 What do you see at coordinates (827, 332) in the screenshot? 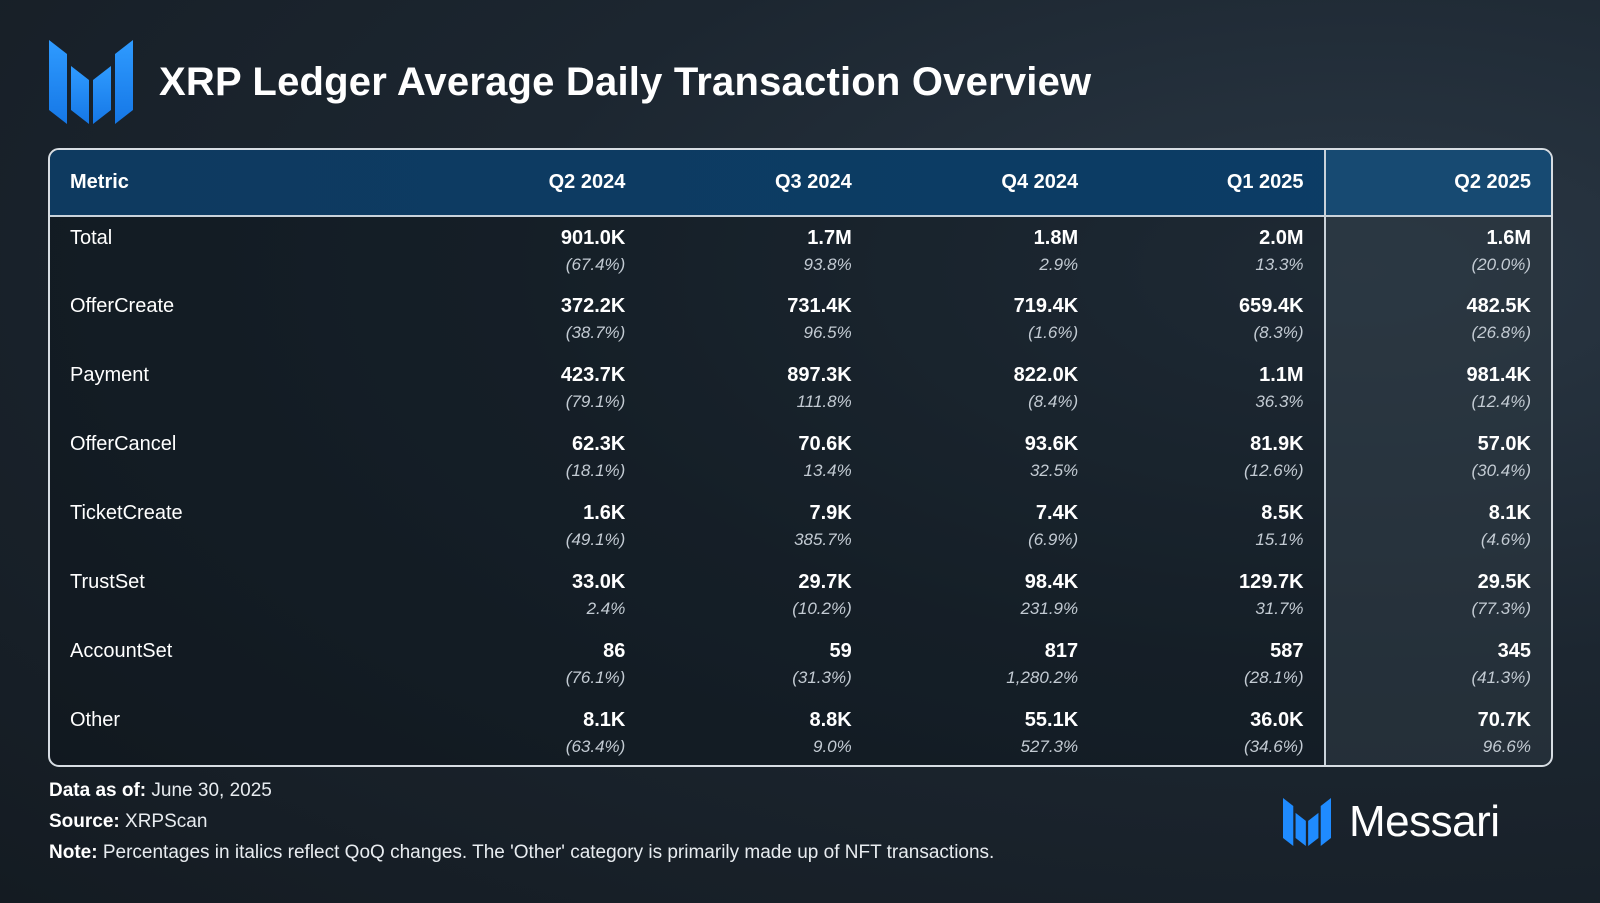
I see `cell-qoq-change: 96.5%` at bounding box center [827, 332].